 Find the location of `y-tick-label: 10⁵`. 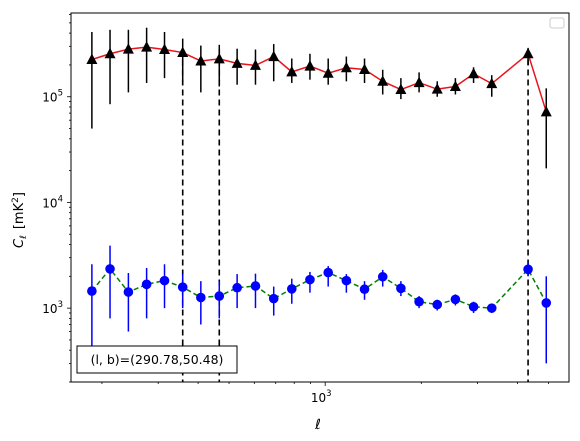

y-tick-label: 10⁵ is located at coordinates (52, 97).